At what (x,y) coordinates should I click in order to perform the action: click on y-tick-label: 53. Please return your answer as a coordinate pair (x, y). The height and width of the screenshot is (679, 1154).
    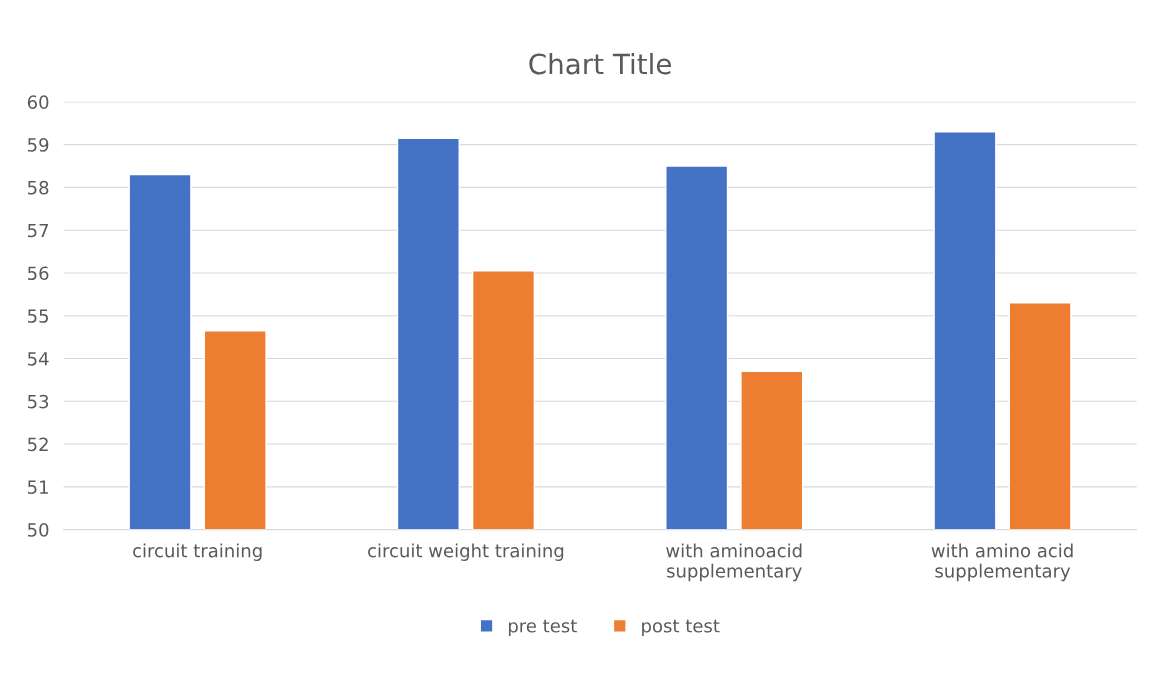
    Looking at the image, I should click on (38, 401).